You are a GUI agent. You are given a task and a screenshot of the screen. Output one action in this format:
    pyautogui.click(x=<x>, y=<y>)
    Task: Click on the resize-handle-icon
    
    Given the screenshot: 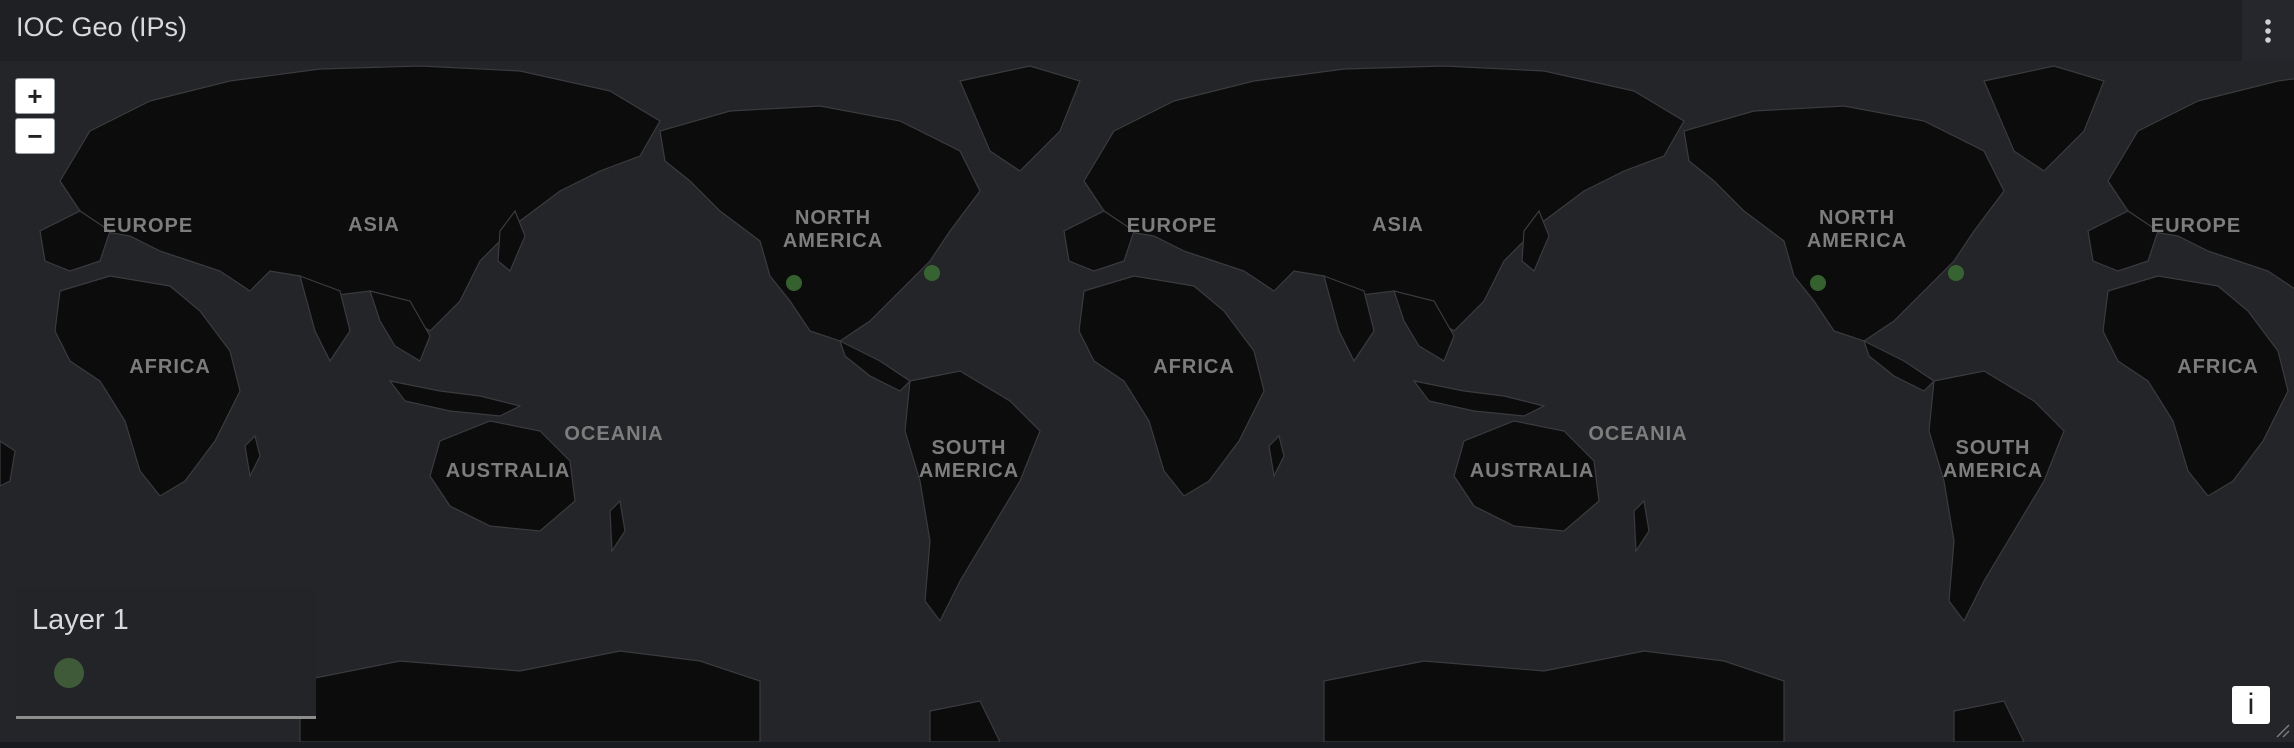 What is the action you would take?
    pyautogui.click(x=2282, y=730)
    